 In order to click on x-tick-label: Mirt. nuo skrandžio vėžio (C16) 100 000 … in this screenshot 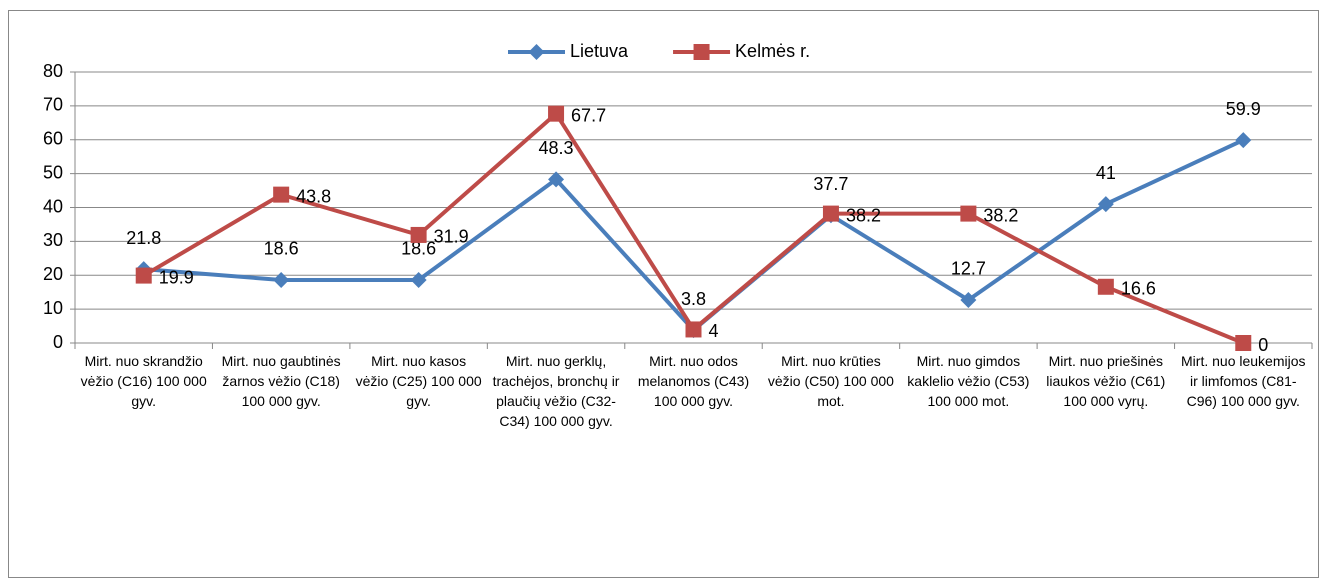, I will do `click(143, 381)`.